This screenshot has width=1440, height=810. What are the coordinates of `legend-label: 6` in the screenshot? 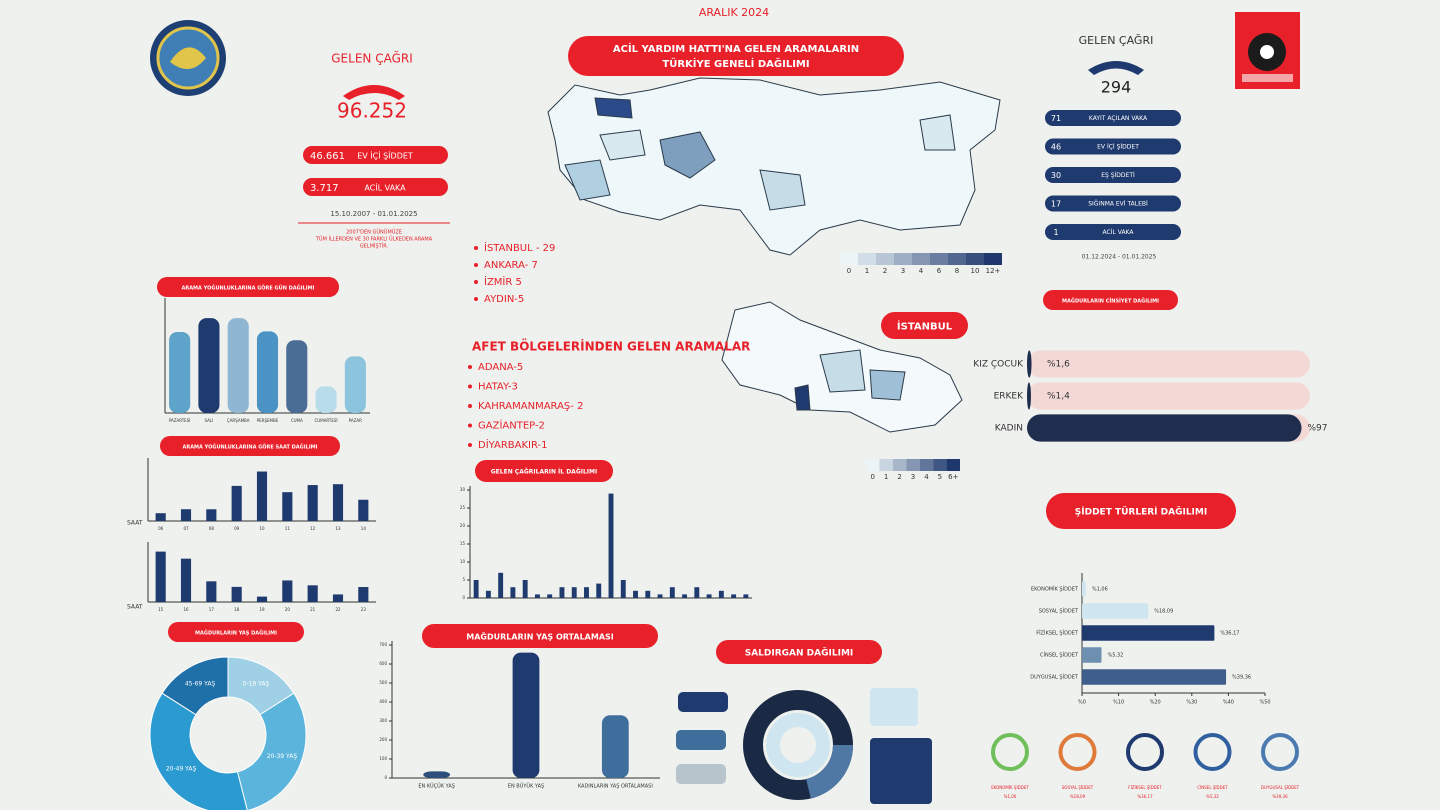 It's located at (939, 271).